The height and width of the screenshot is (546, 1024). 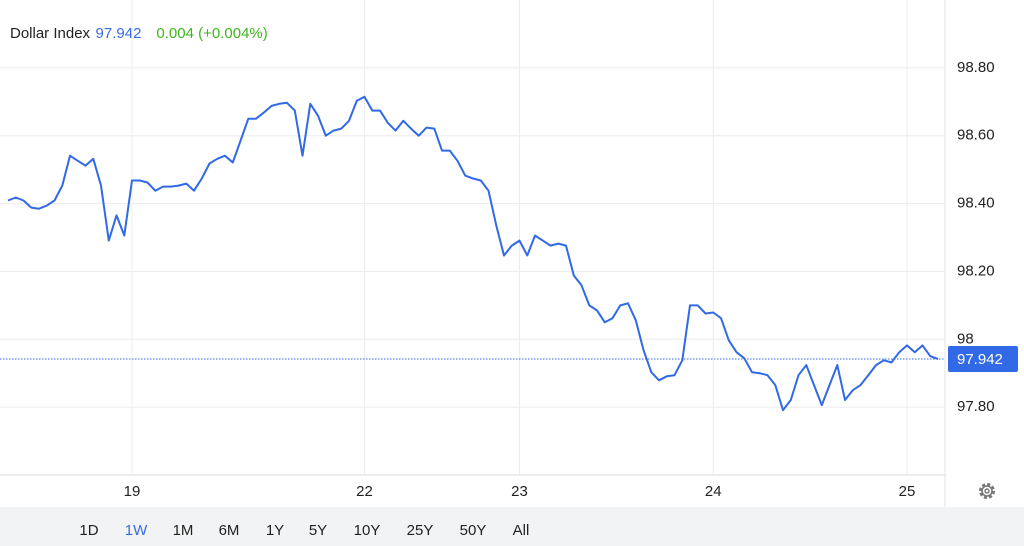 What do you see at coordinates (521, 530) in the screenshot?
I see `range-button: All` at bounding box center [521, 530].